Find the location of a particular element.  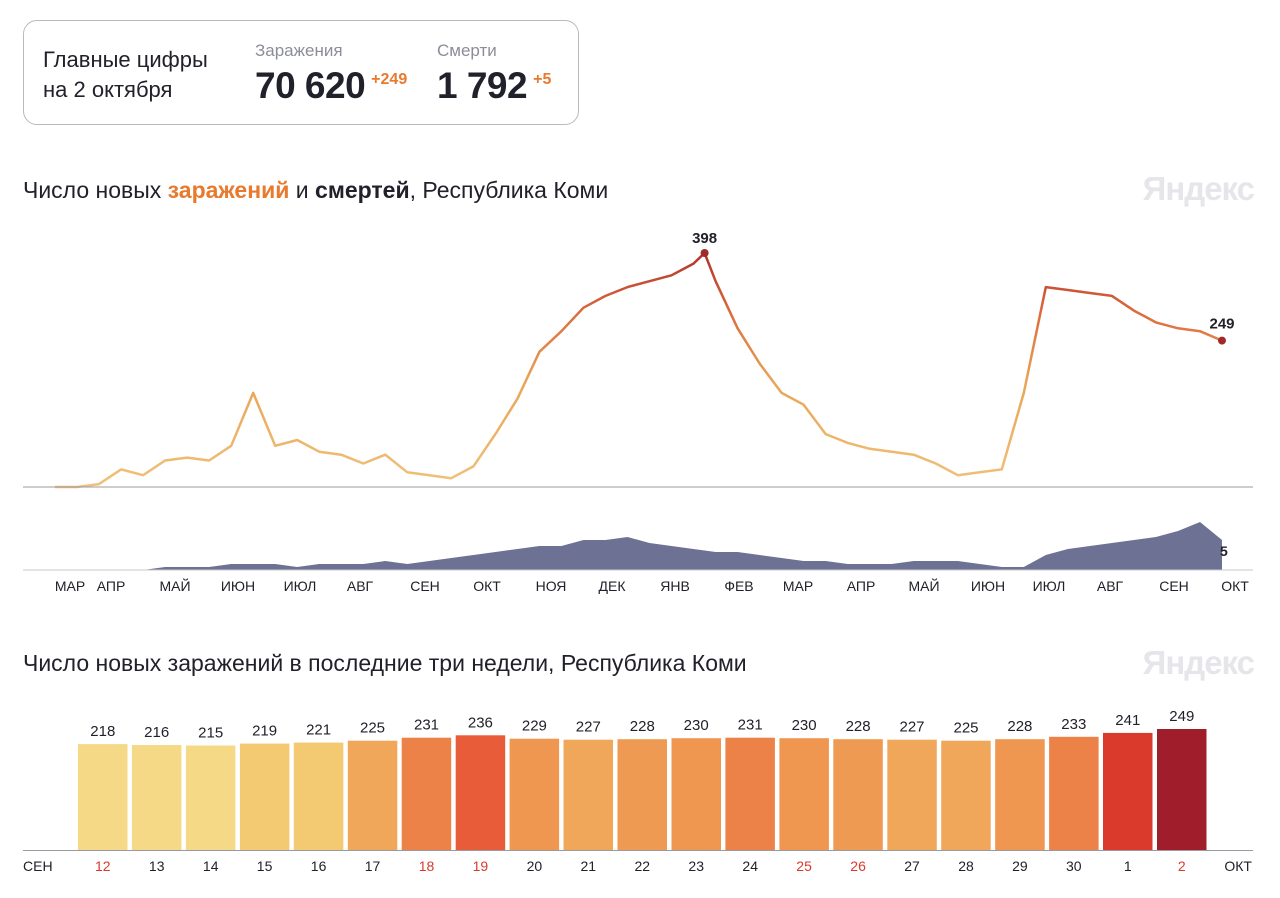

yandex-logo: Яндекс is located at coordinates (1198, 188).